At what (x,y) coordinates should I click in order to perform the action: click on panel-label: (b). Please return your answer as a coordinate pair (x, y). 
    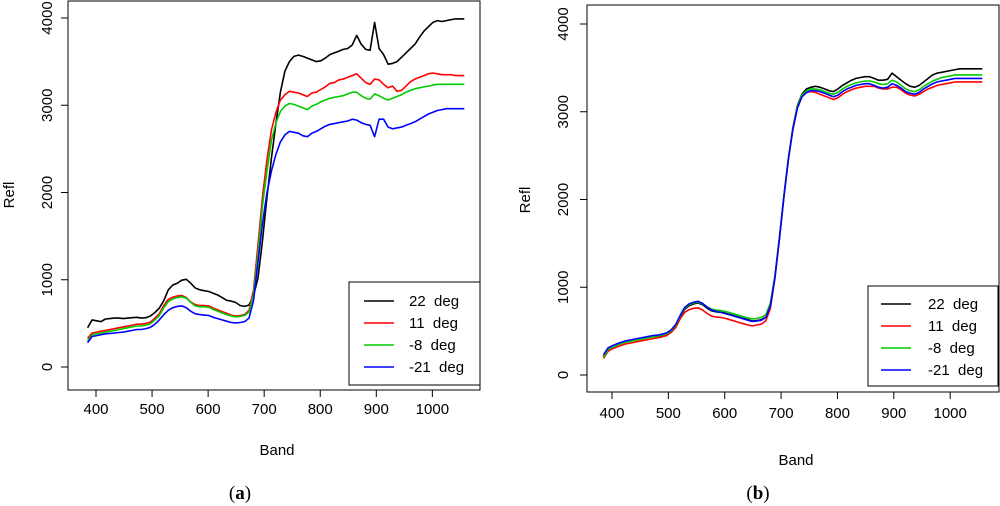
    Looking at the image, I should click on (757, 493).